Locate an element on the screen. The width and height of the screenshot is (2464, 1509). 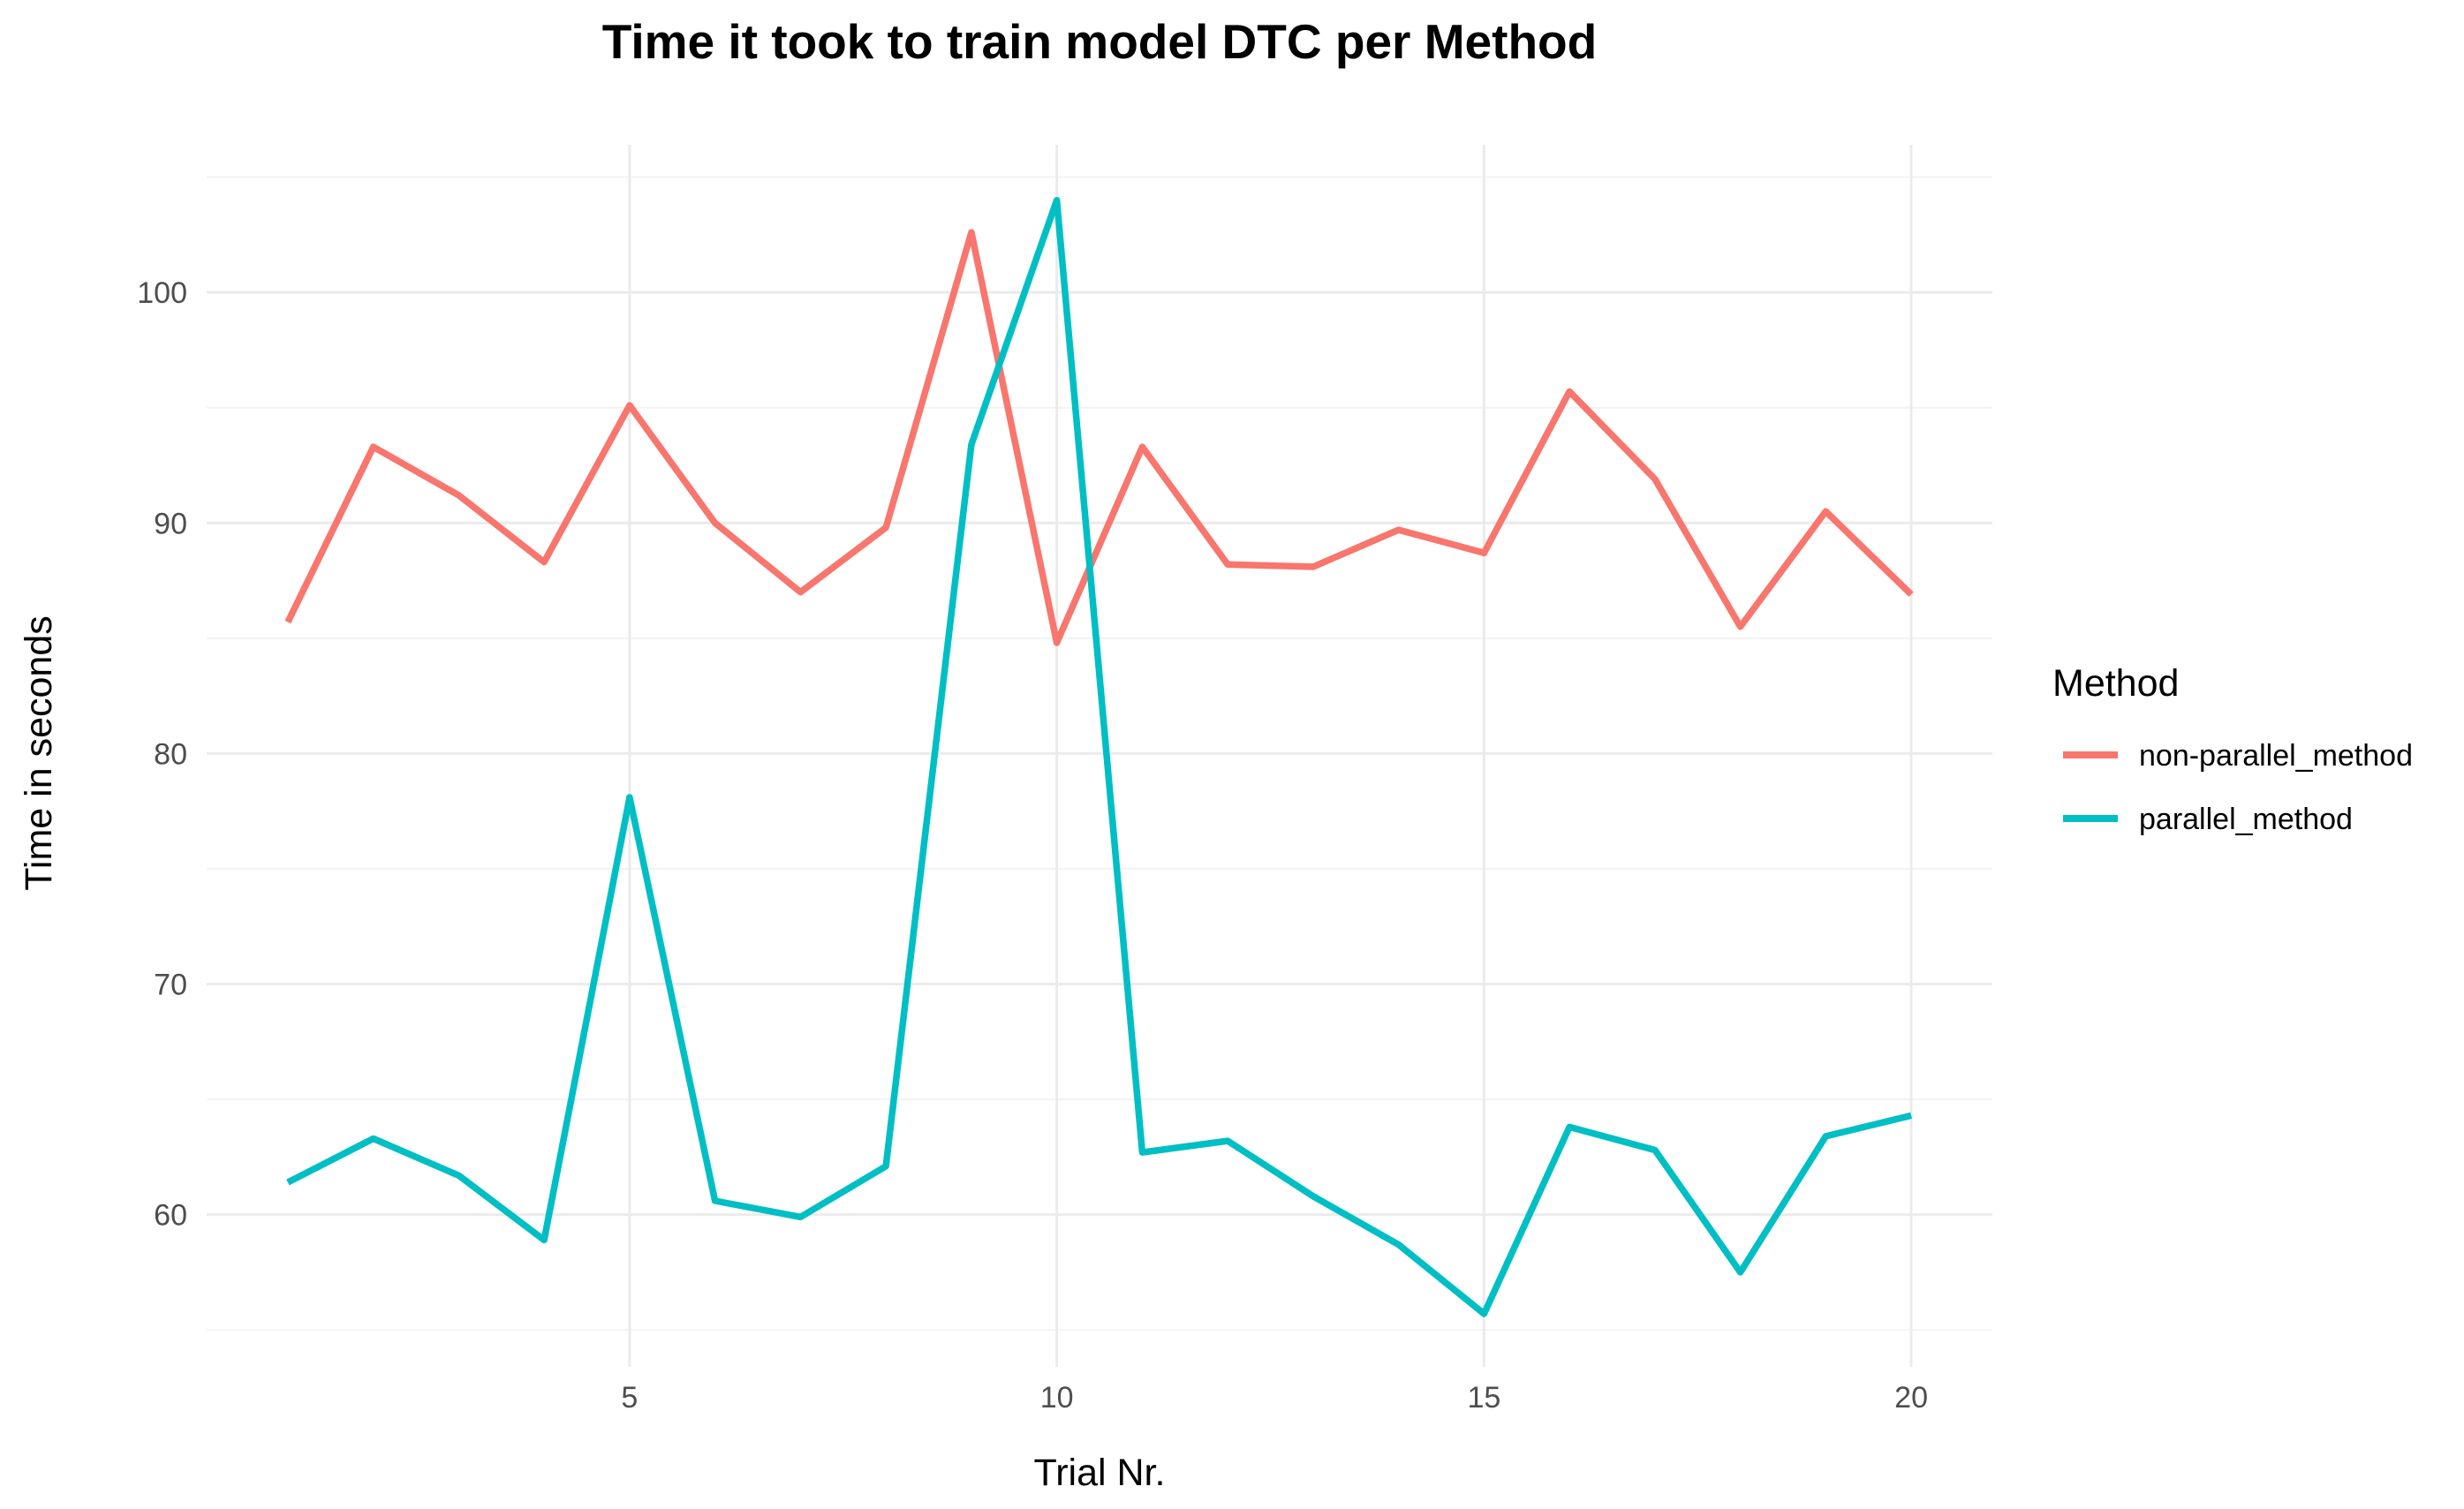
y-tick-label: 90 is located at coordinates (170, 523).